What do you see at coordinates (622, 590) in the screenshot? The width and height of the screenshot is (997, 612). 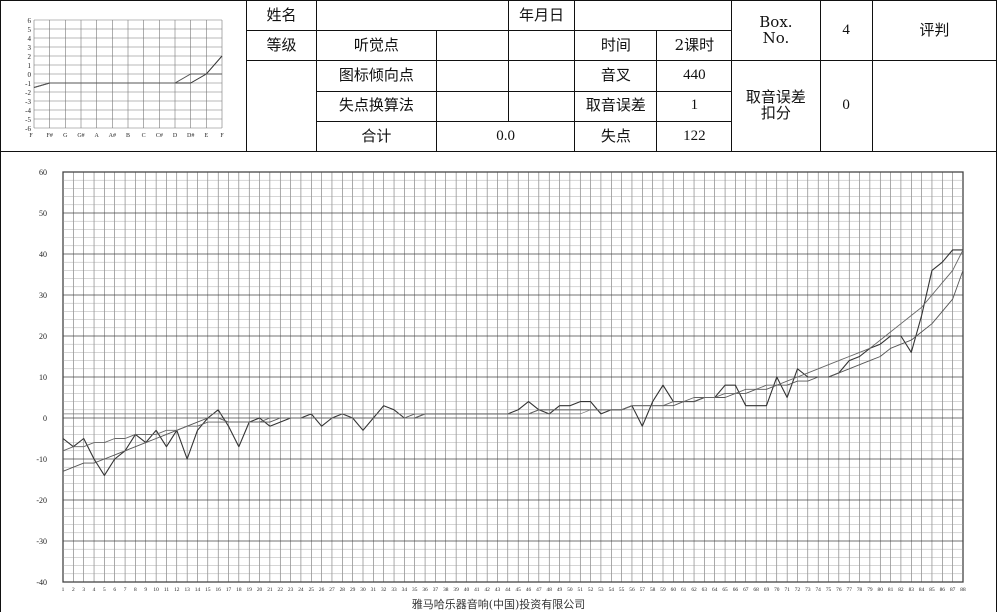 I see `main-x-tick: 55` at bounding box center [622, 590].